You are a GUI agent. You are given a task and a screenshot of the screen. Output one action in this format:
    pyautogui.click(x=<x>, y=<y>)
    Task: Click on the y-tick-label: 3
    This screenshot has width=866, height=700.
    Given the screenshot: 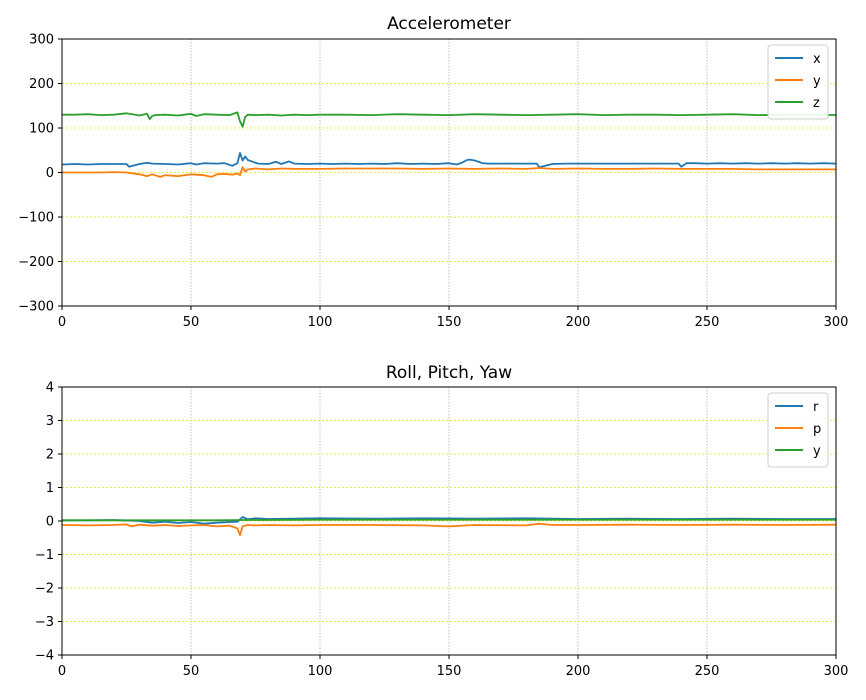 What is the action you would take?
    pyautogui.click(x=50, y=421)
    